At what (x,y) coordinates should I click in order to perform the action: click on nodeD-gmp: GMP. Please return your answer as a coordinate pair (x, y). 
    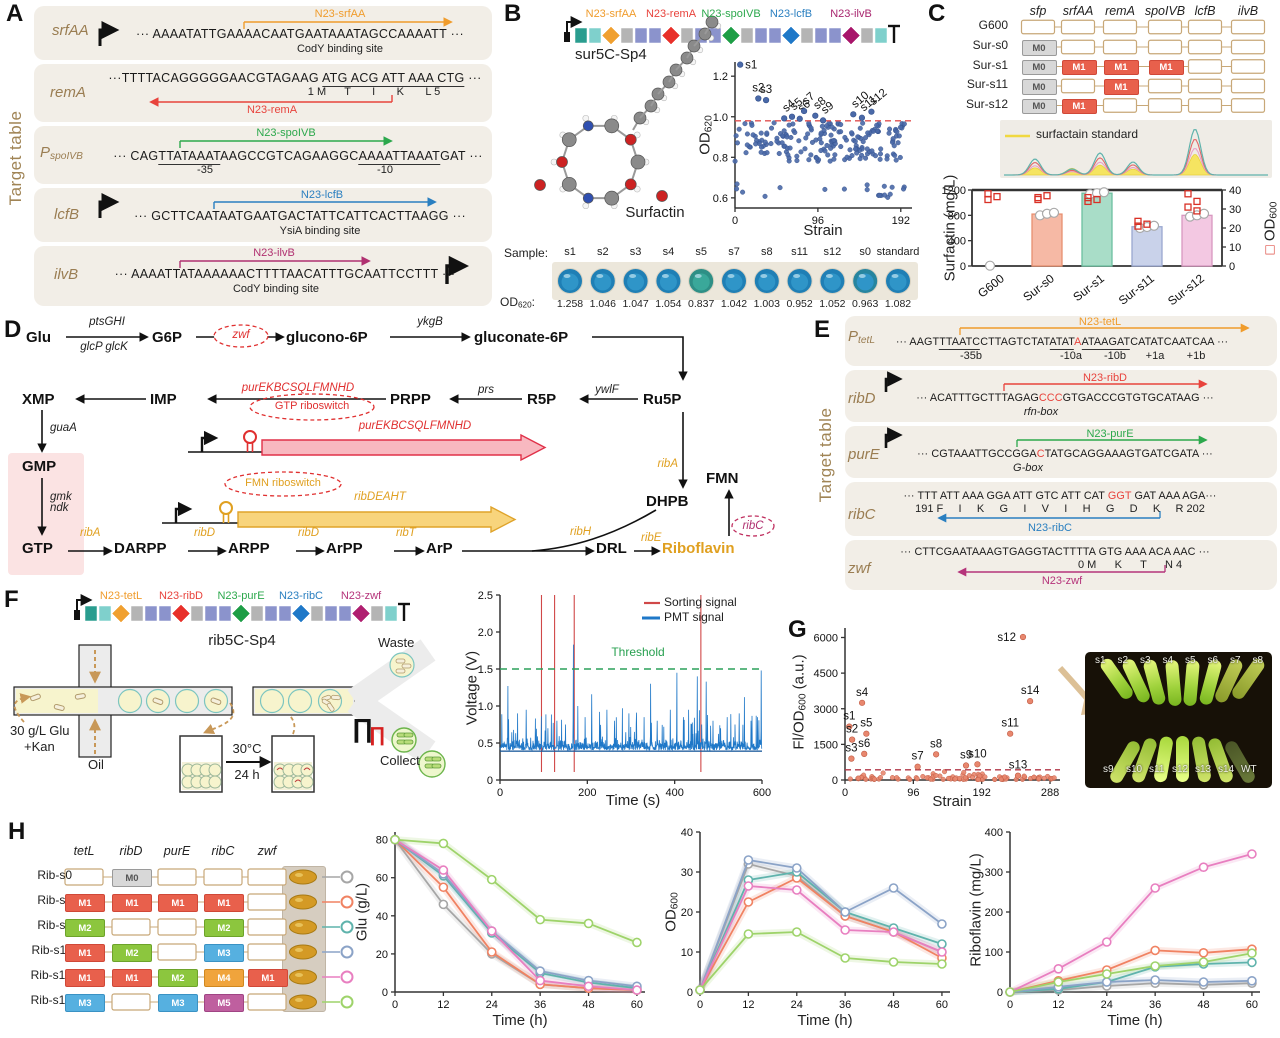
    Looking at the image, I should click on (39, 466).